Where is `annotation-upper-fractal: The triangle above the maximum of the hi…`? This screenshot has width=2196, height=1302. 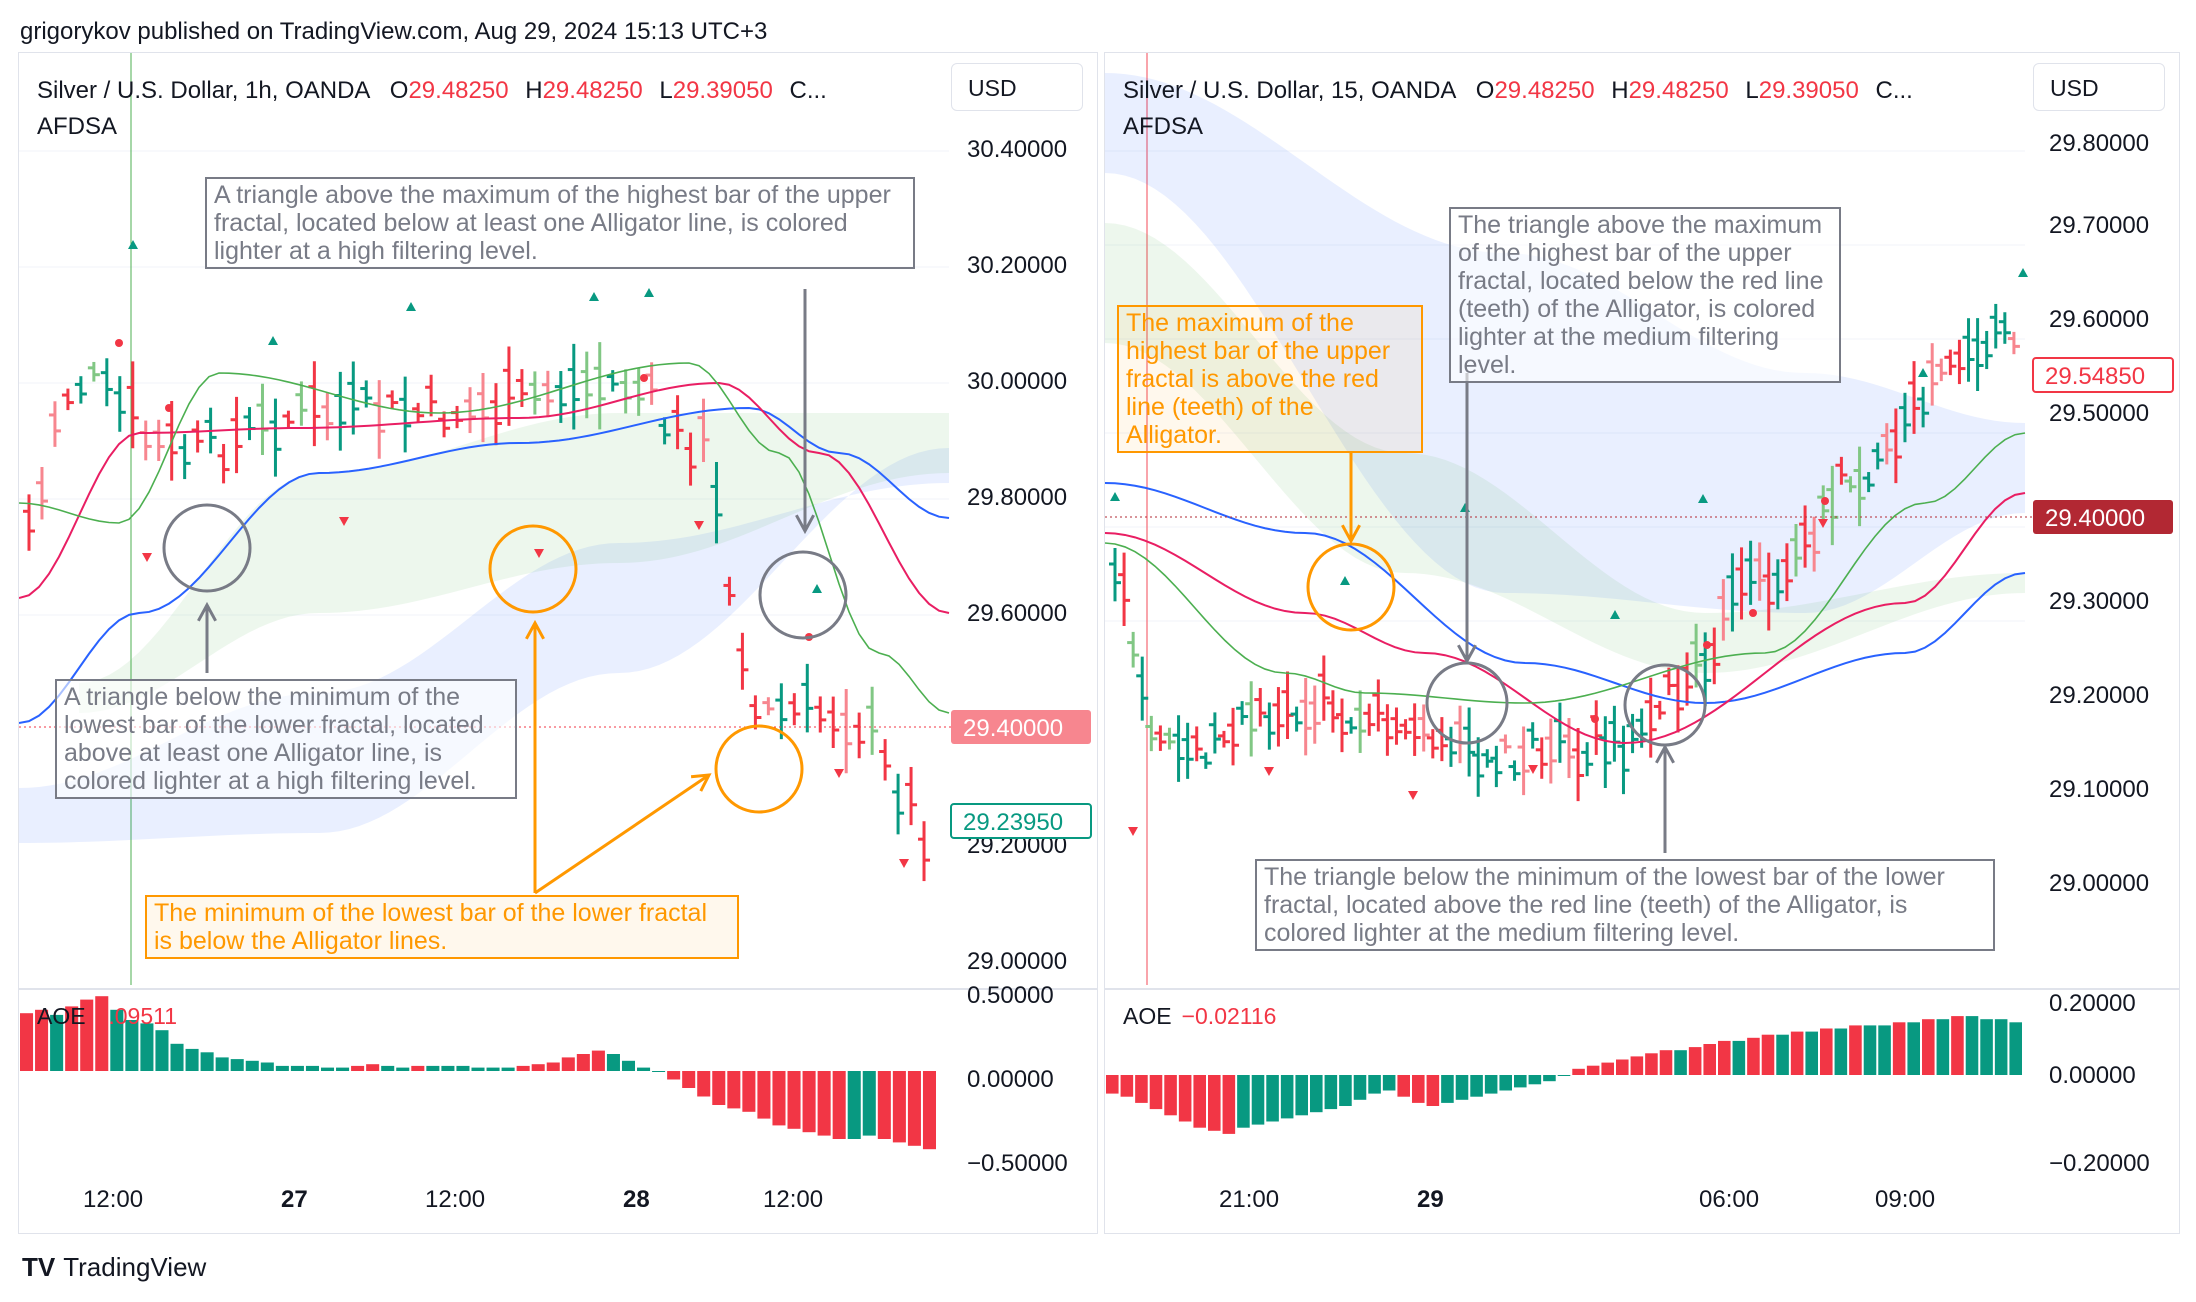 annotation-upper-fractal: The triangle above the maximum of the hi… is located at coordinates (1645, 295).